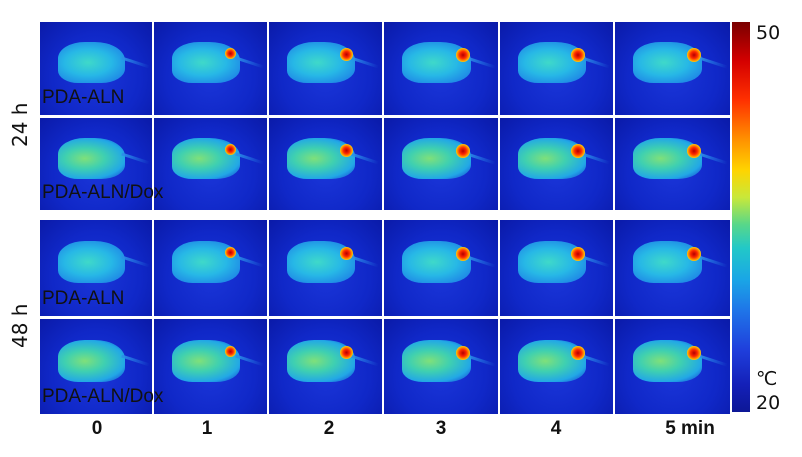  What do you see at coordinates (768, 403) in the screenshot?
I see `color-bar-min-label: 20` at bounding box center [768, 403].